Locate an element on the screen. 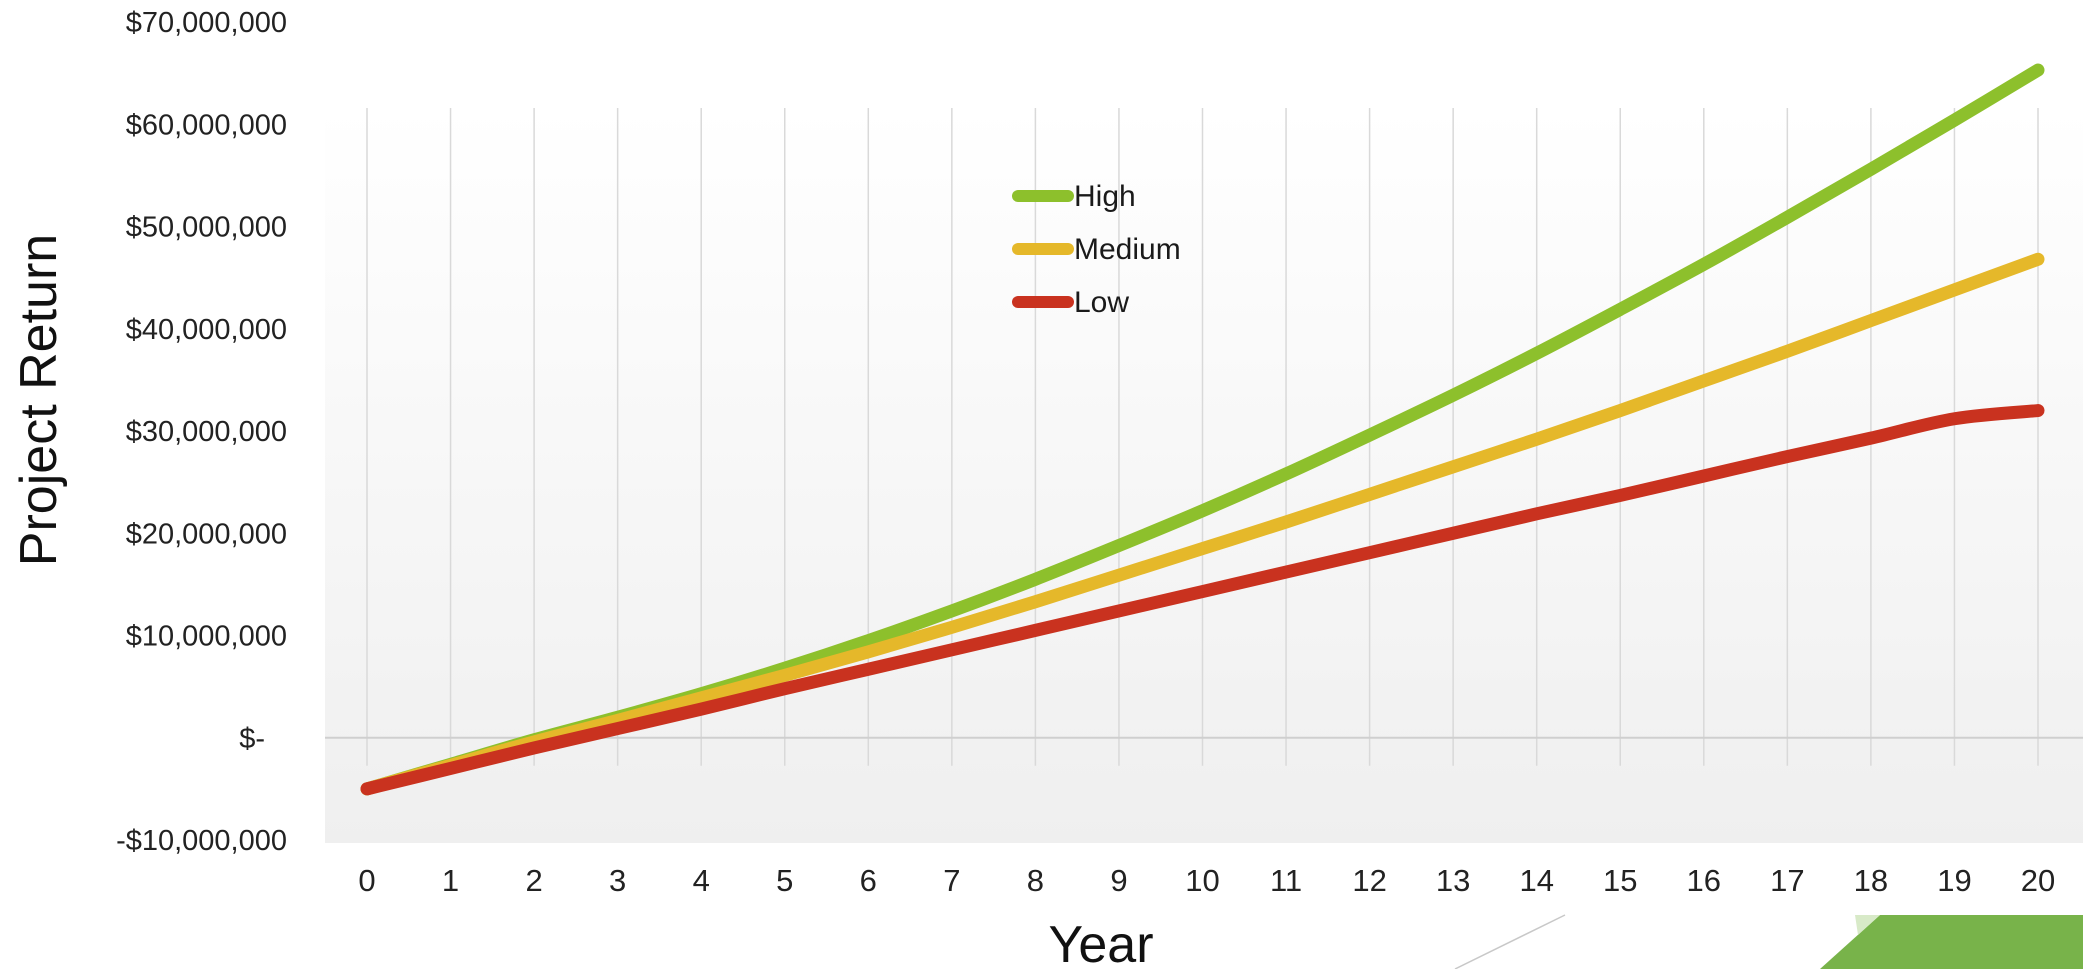 This screenshot has height=974, width=2083. x-tick-label: 11 is located at coordinates (1286, 880).